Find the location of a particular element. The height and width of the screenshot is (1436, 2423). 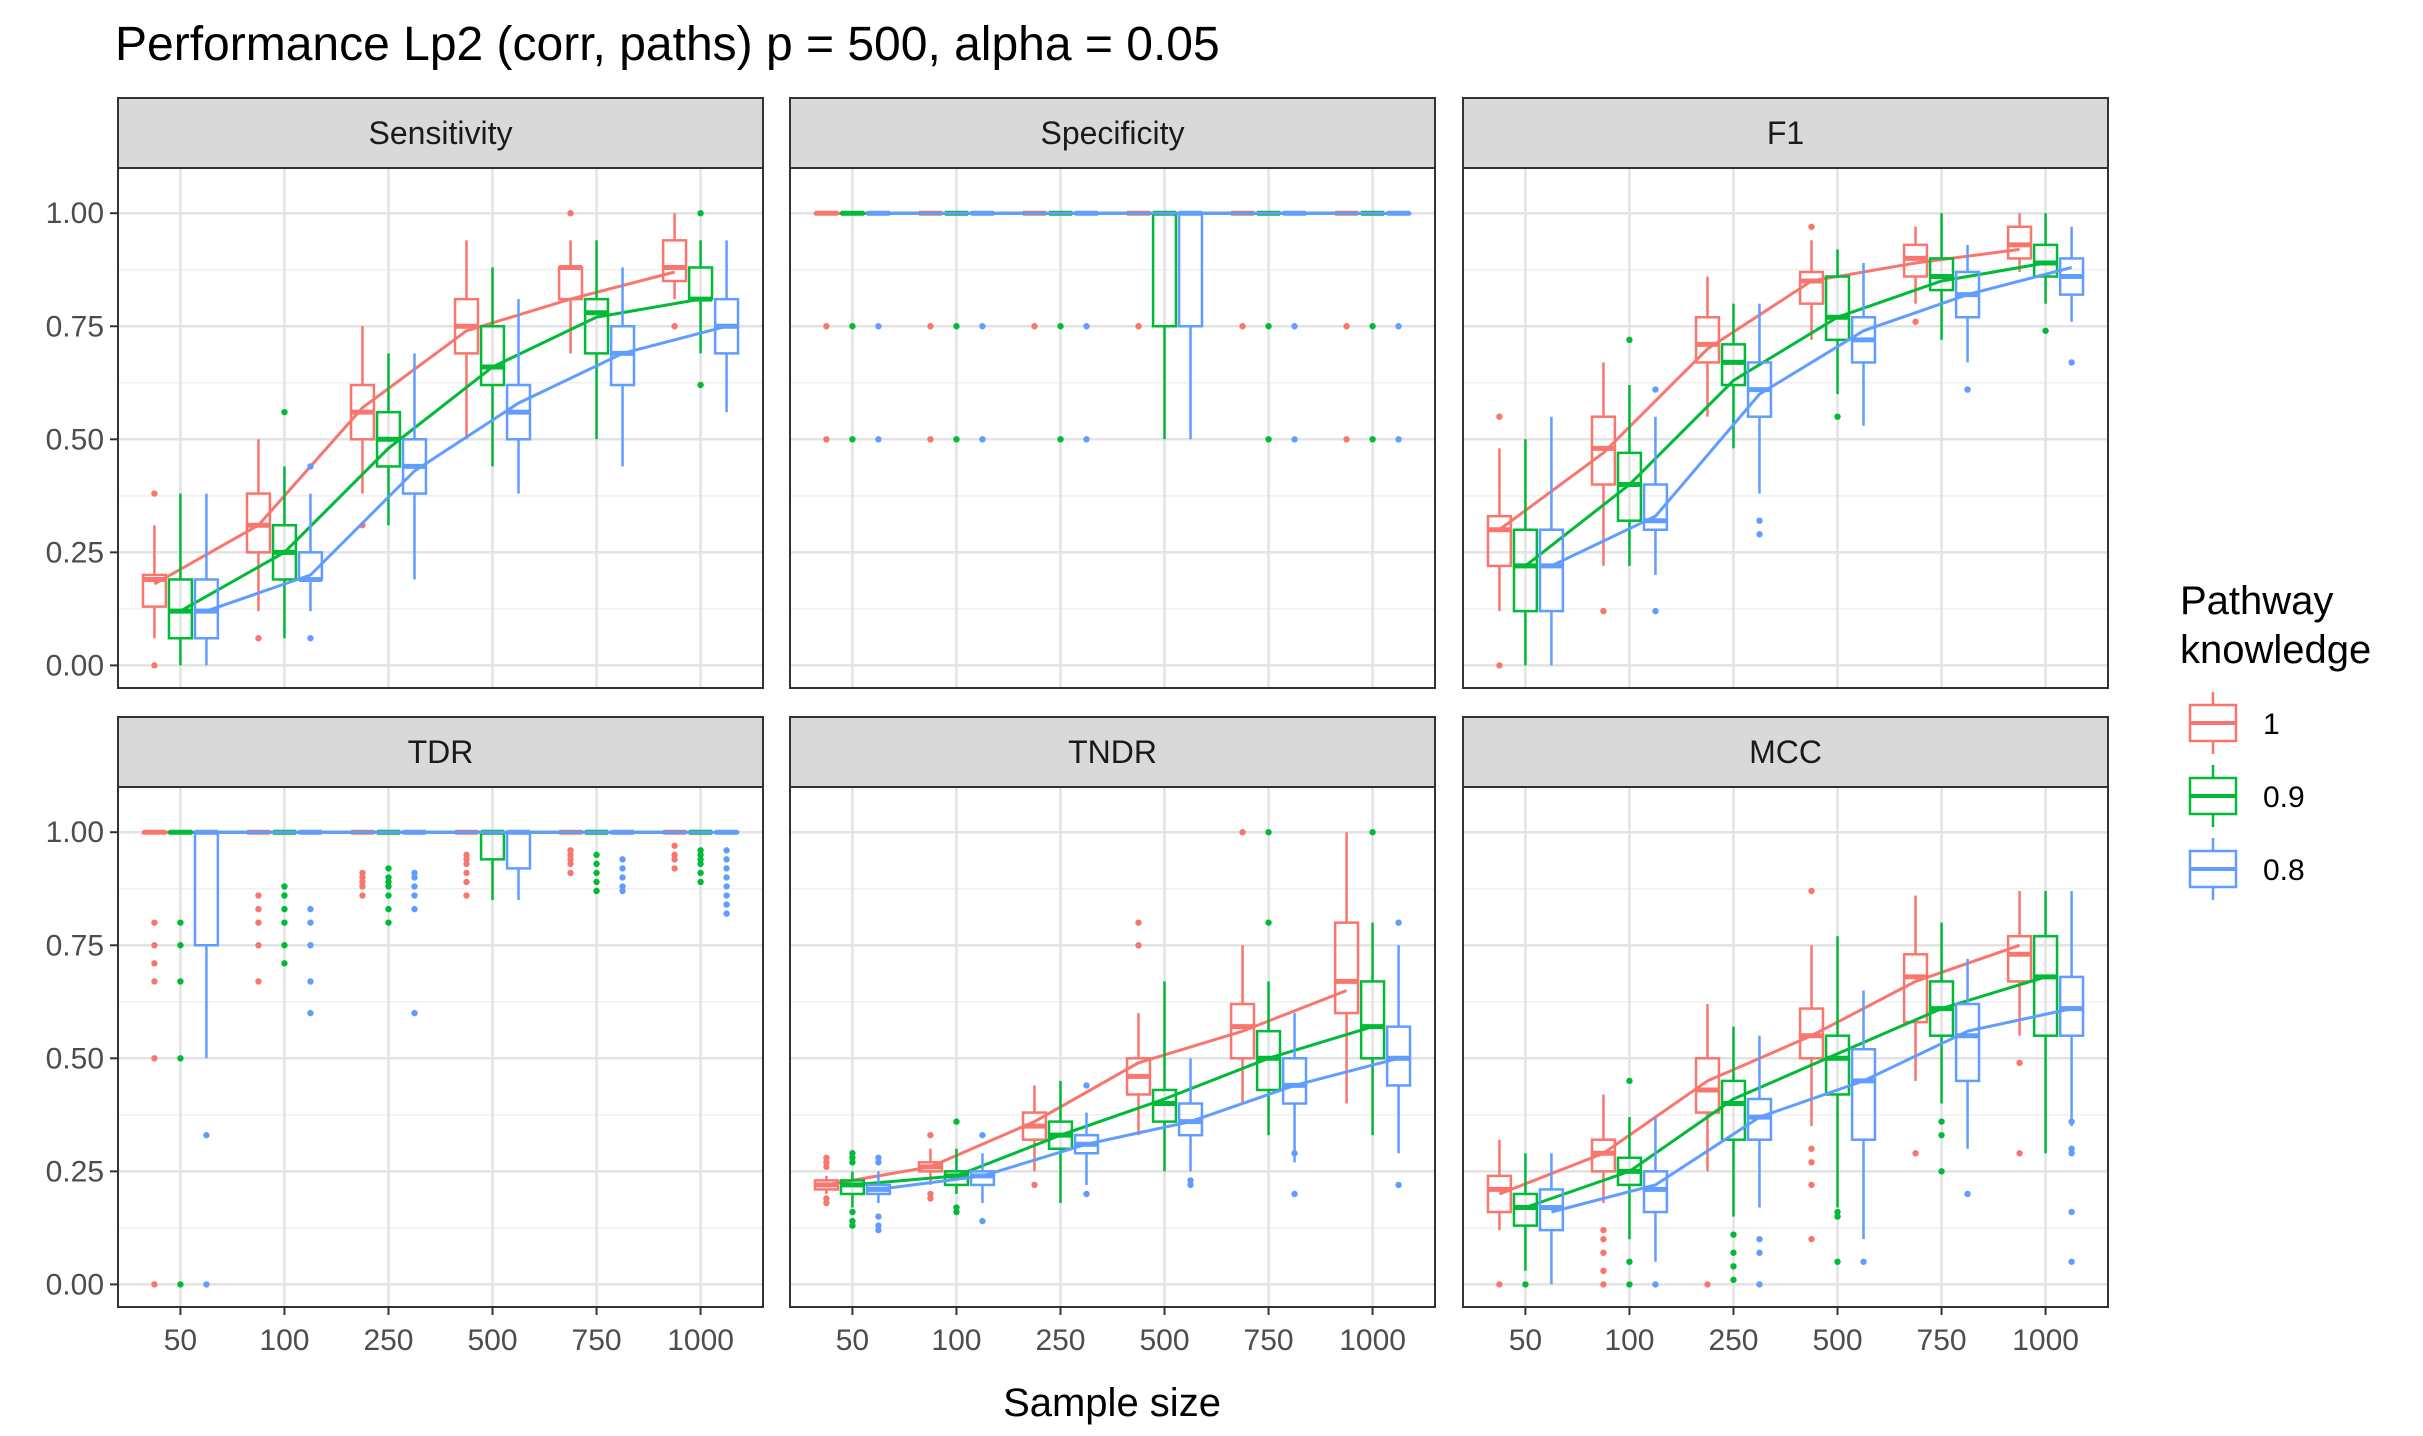

facet-strip-label: TNDR is located at coordinates (1112, 752).